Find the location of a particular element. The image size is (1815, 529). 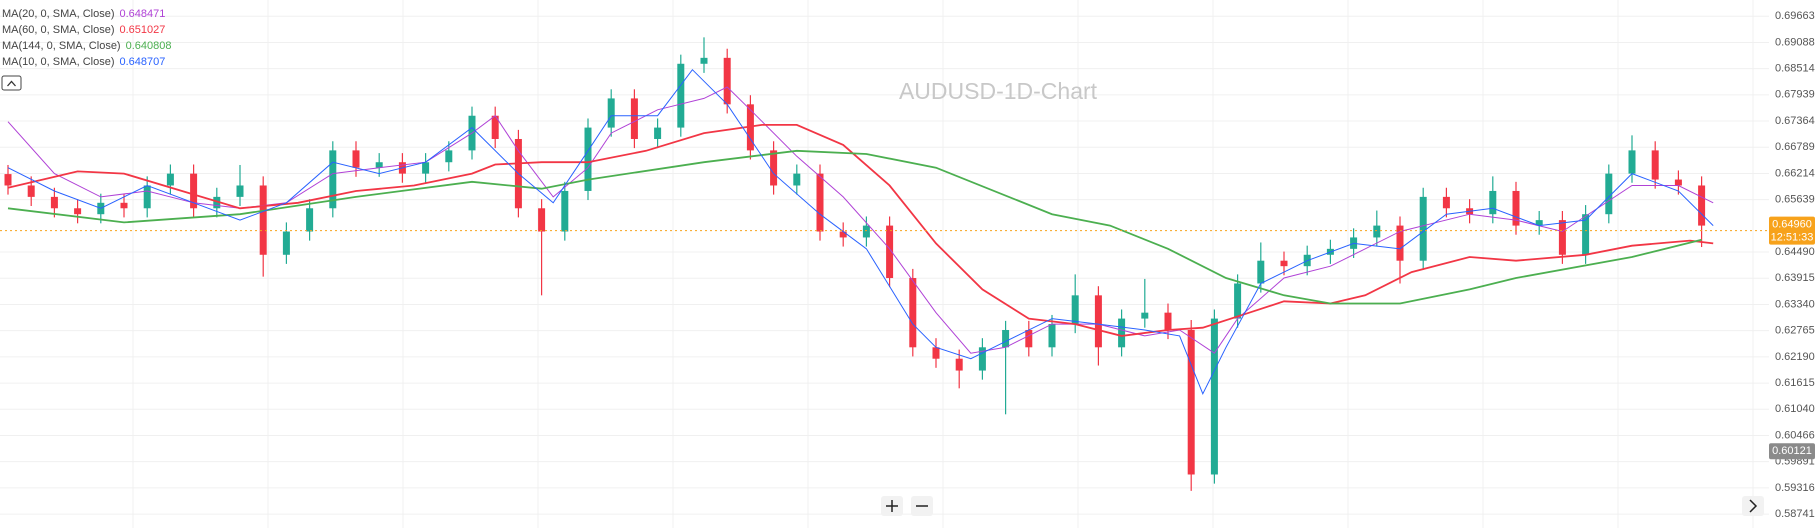

watermark-title: AUDUSD-1D-Chart is located at coordinates (998, 91).